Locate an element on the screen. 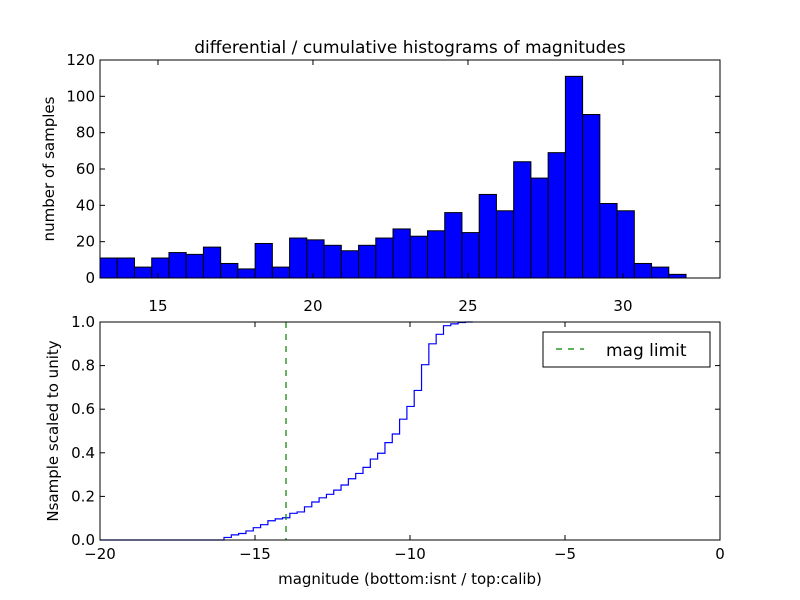  legend: mag limit is located at coordinates (626, 349).